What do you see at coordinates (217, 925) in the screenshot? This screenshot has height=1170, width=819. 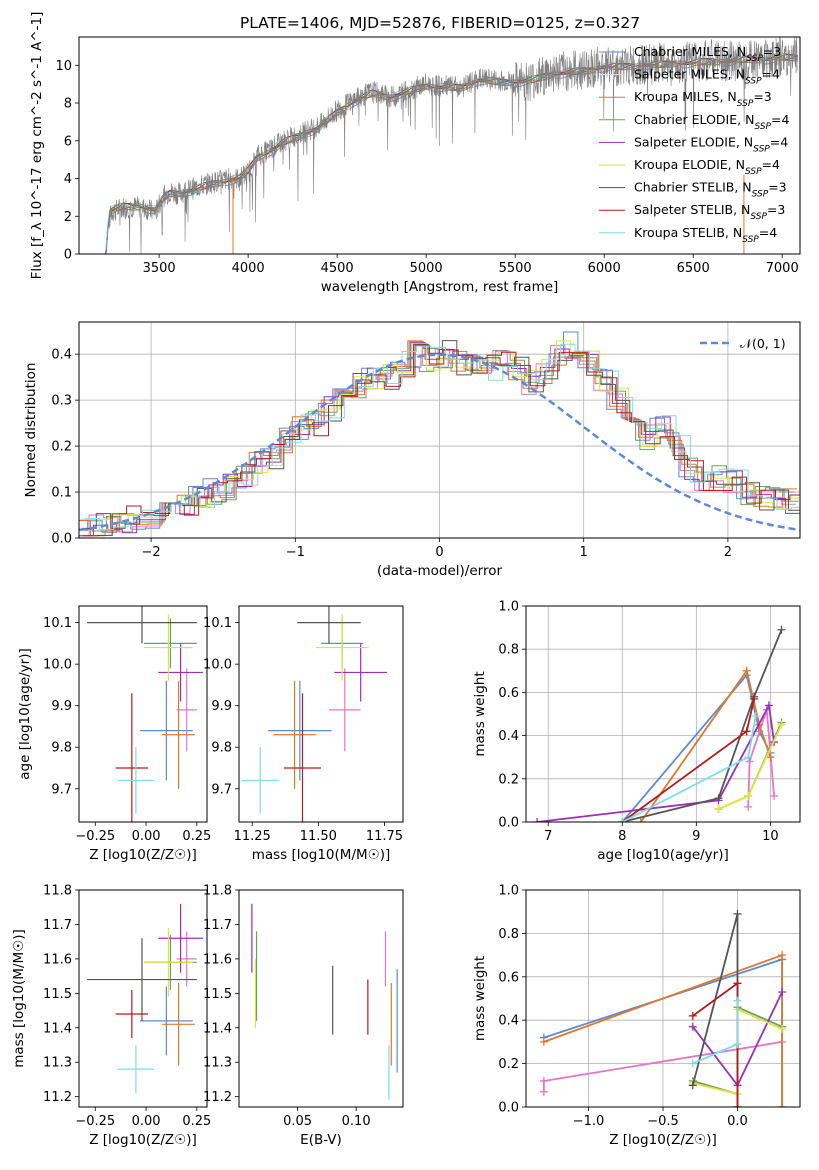 I see `y-tick-label: 11.7` at bounding box center [217, 925].